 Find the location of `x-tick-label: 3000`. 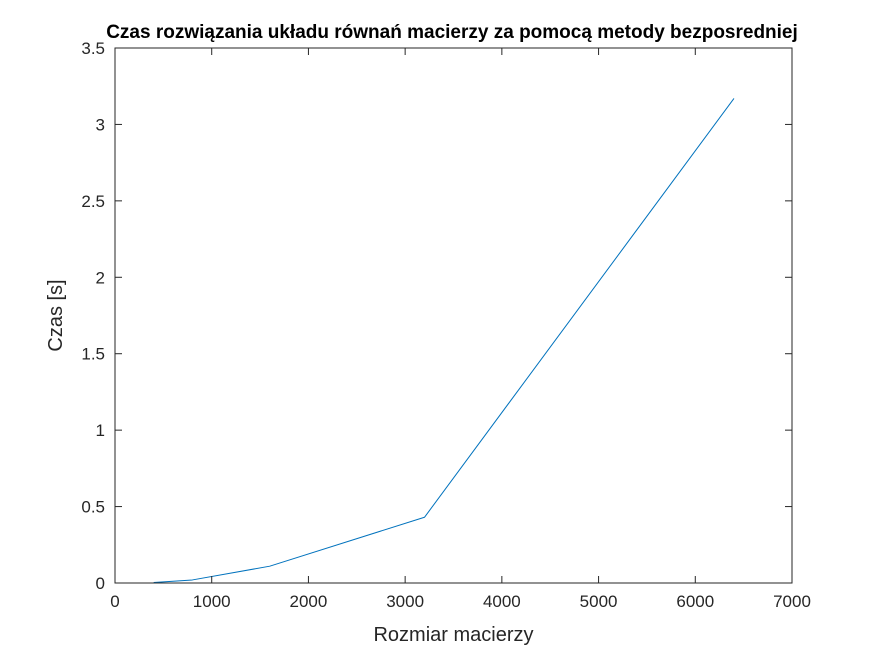

x-tick-label: 3000 is located at coordinates (405, 601).